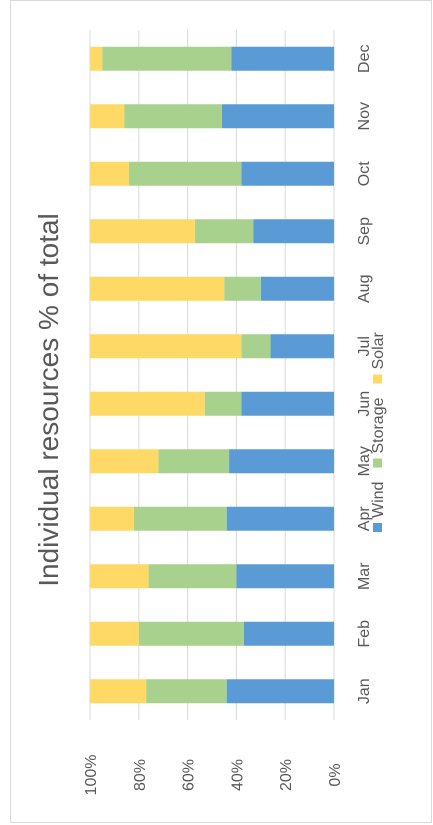  I want to click on value-tick-label: 20%, so click(286, 775).